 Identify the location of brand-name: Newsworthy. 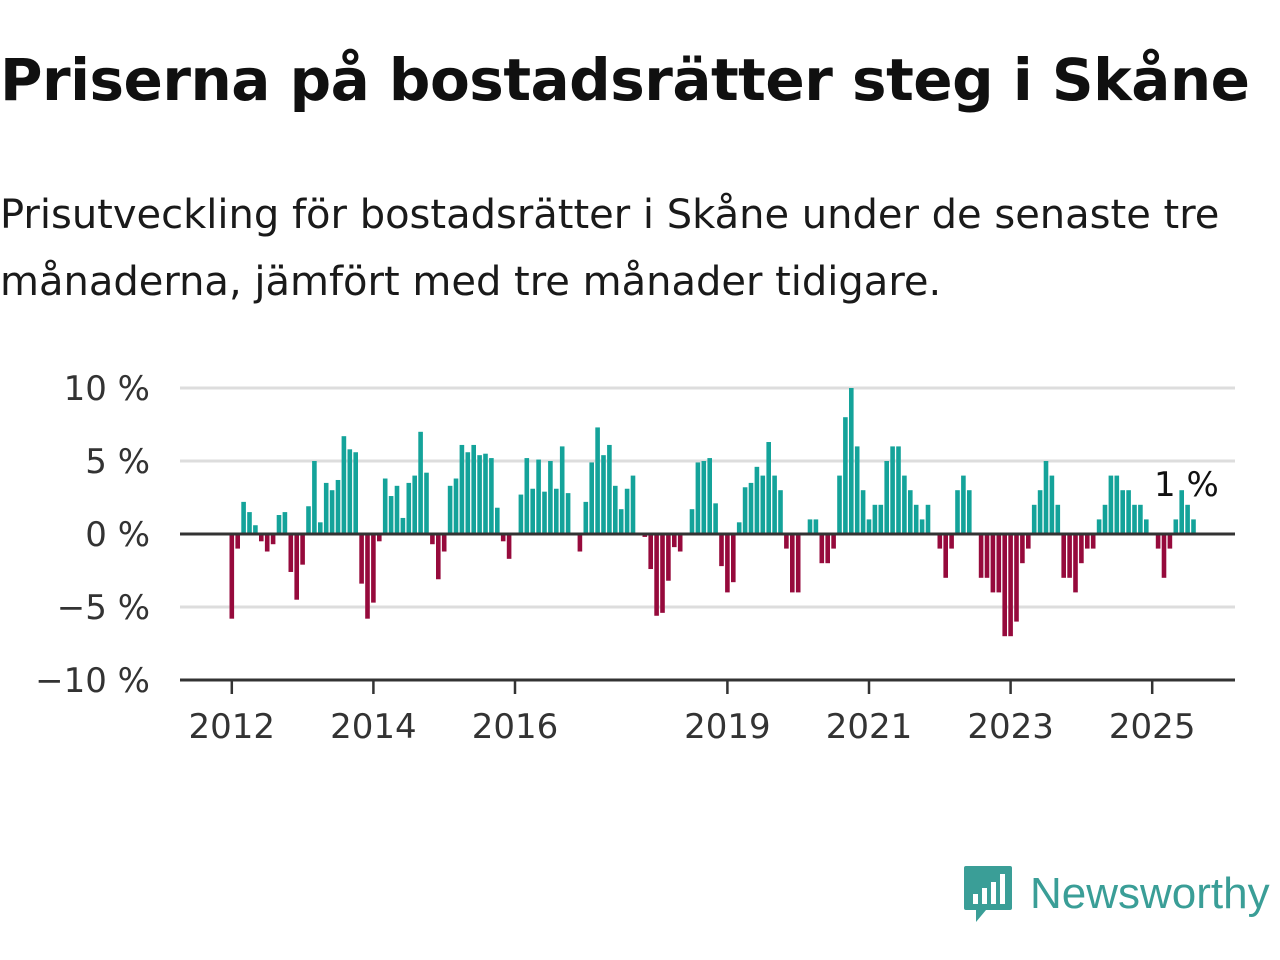
(1150, 893).